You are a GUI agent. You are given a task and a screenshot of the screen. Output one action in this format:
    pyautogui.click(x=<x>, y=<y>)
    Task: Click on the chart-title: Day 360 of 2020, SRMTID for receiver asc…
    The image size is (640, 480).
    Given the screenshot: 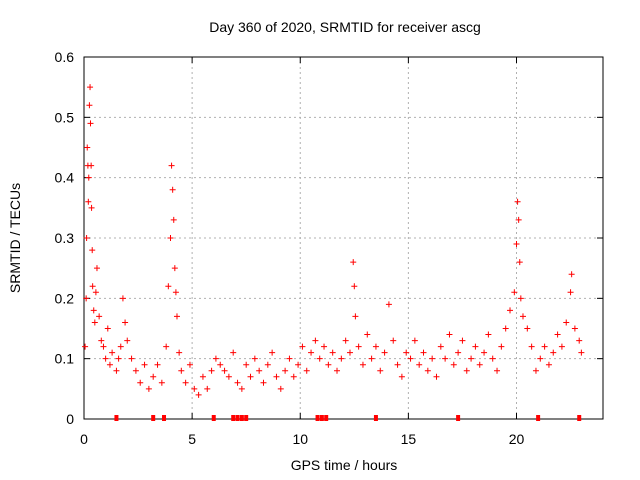 What is the action you would take?
    pyautogui.click(x=345, y=27)
    